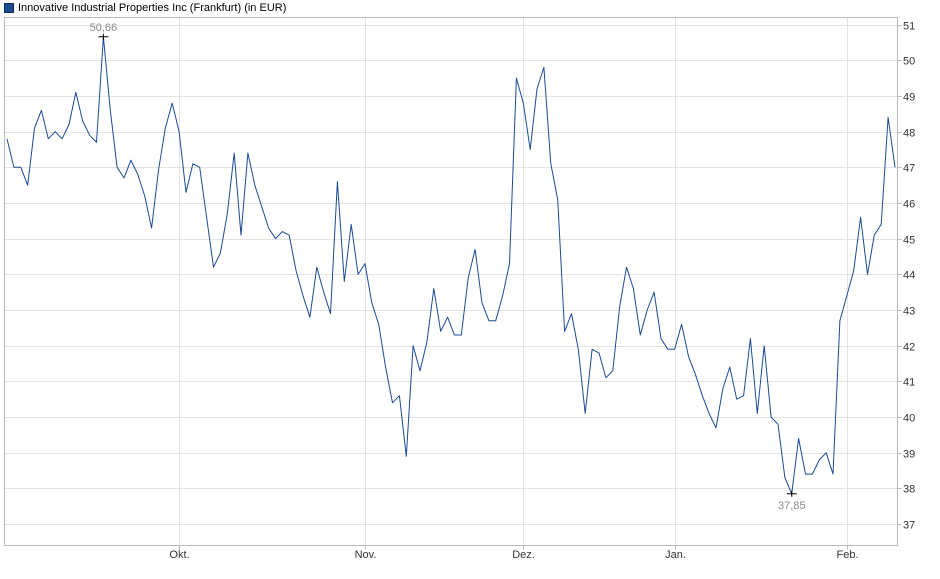 The width and height of the screenshot is (940, 579). What do you see at coordinates (675, 555) in the screenshot?
I see `x-tick-label: Jan.` at bounding box center [675, 555].